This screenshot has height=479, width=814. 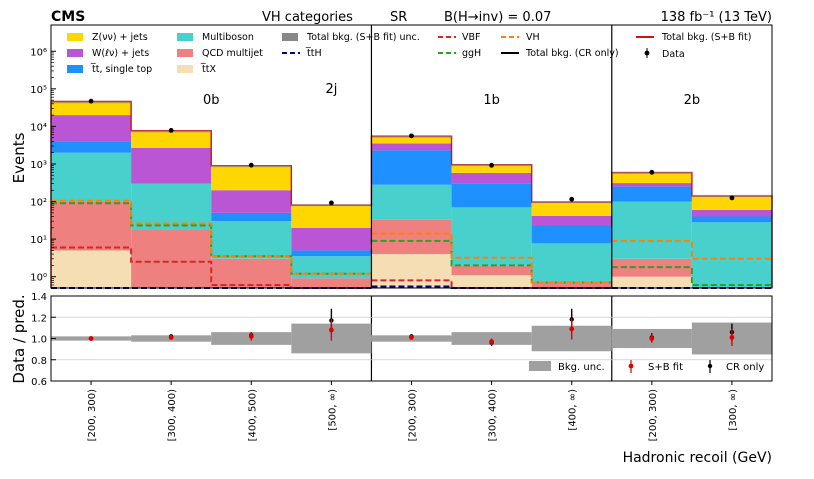 I want to click on region-label-2j: 2j, so click(x=331, y=89).